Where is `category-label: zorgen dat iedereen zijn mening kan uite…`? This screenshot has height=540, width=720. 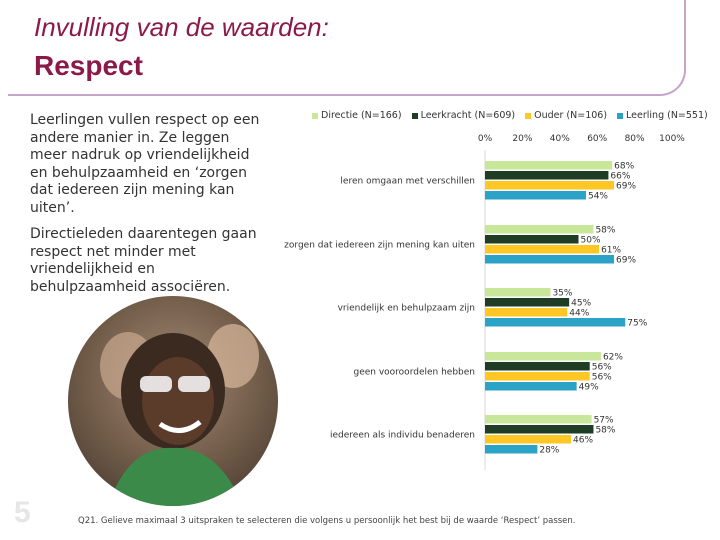 category-label: zorgen dat iedereen zijn mening kan uite… is located at coordinates (379, 245).